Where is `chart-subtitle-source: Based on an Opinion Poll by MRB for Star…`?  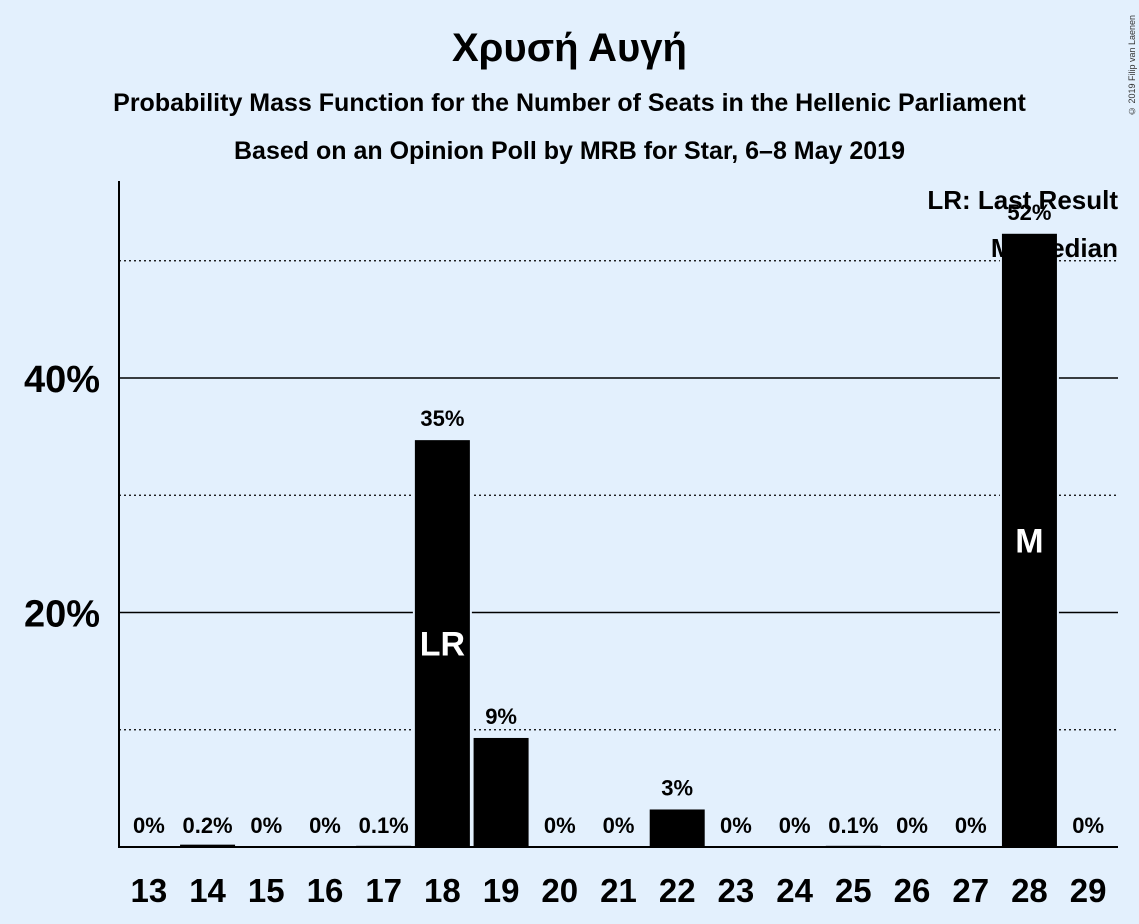
chart-subtitle-source: Based on an Opinion Poll by MRB for Star… is located at coordinates (569, 151).